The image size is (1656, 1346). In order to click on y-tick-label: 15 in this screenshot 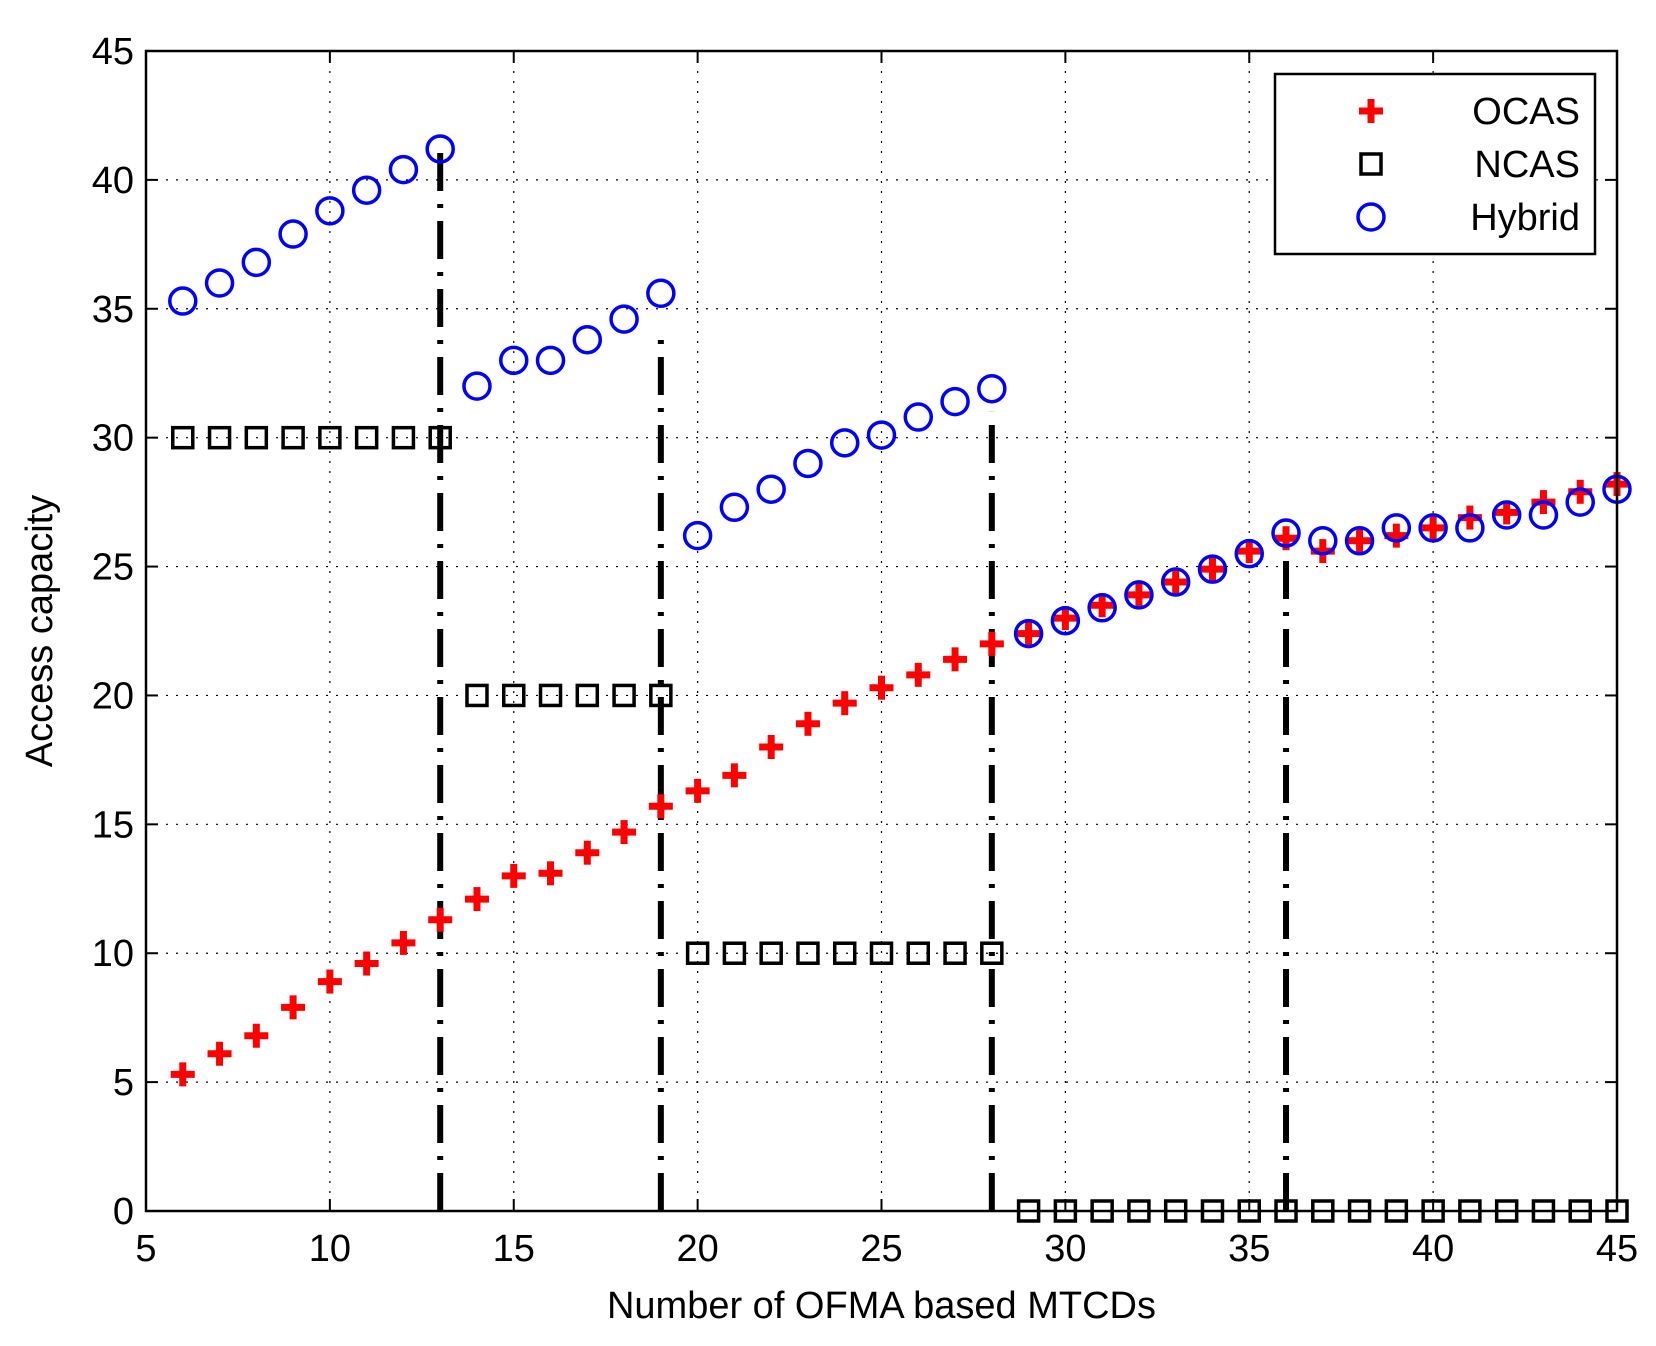, I will do `click(113, 825)`.